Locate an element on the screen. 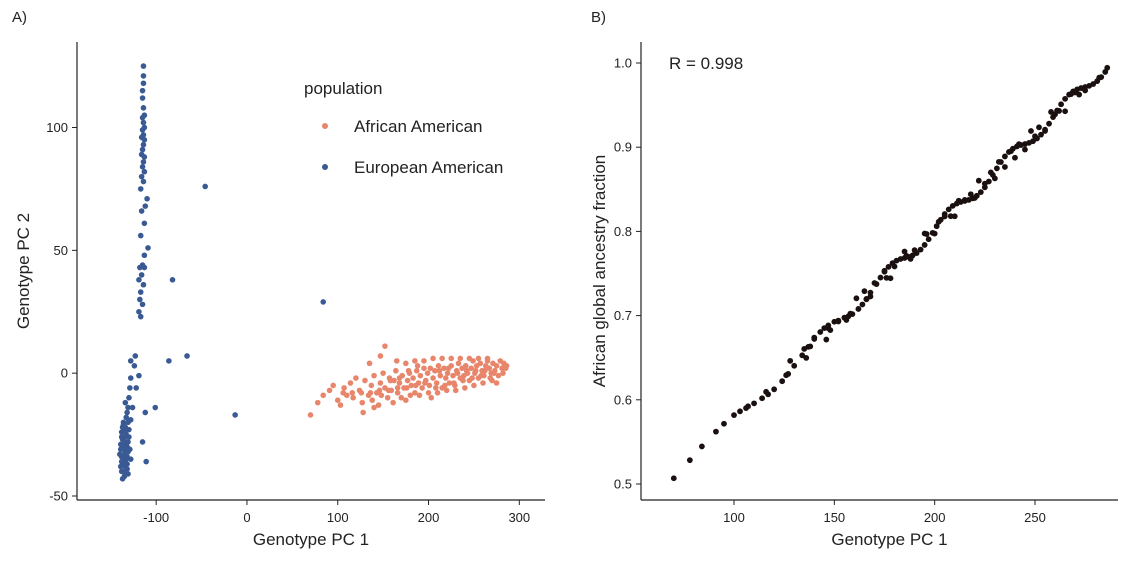 This screenshot has width=1133, height=561. panel-b-y-axis-title: African global ancestry fraction is located at coordinates (599, 271).